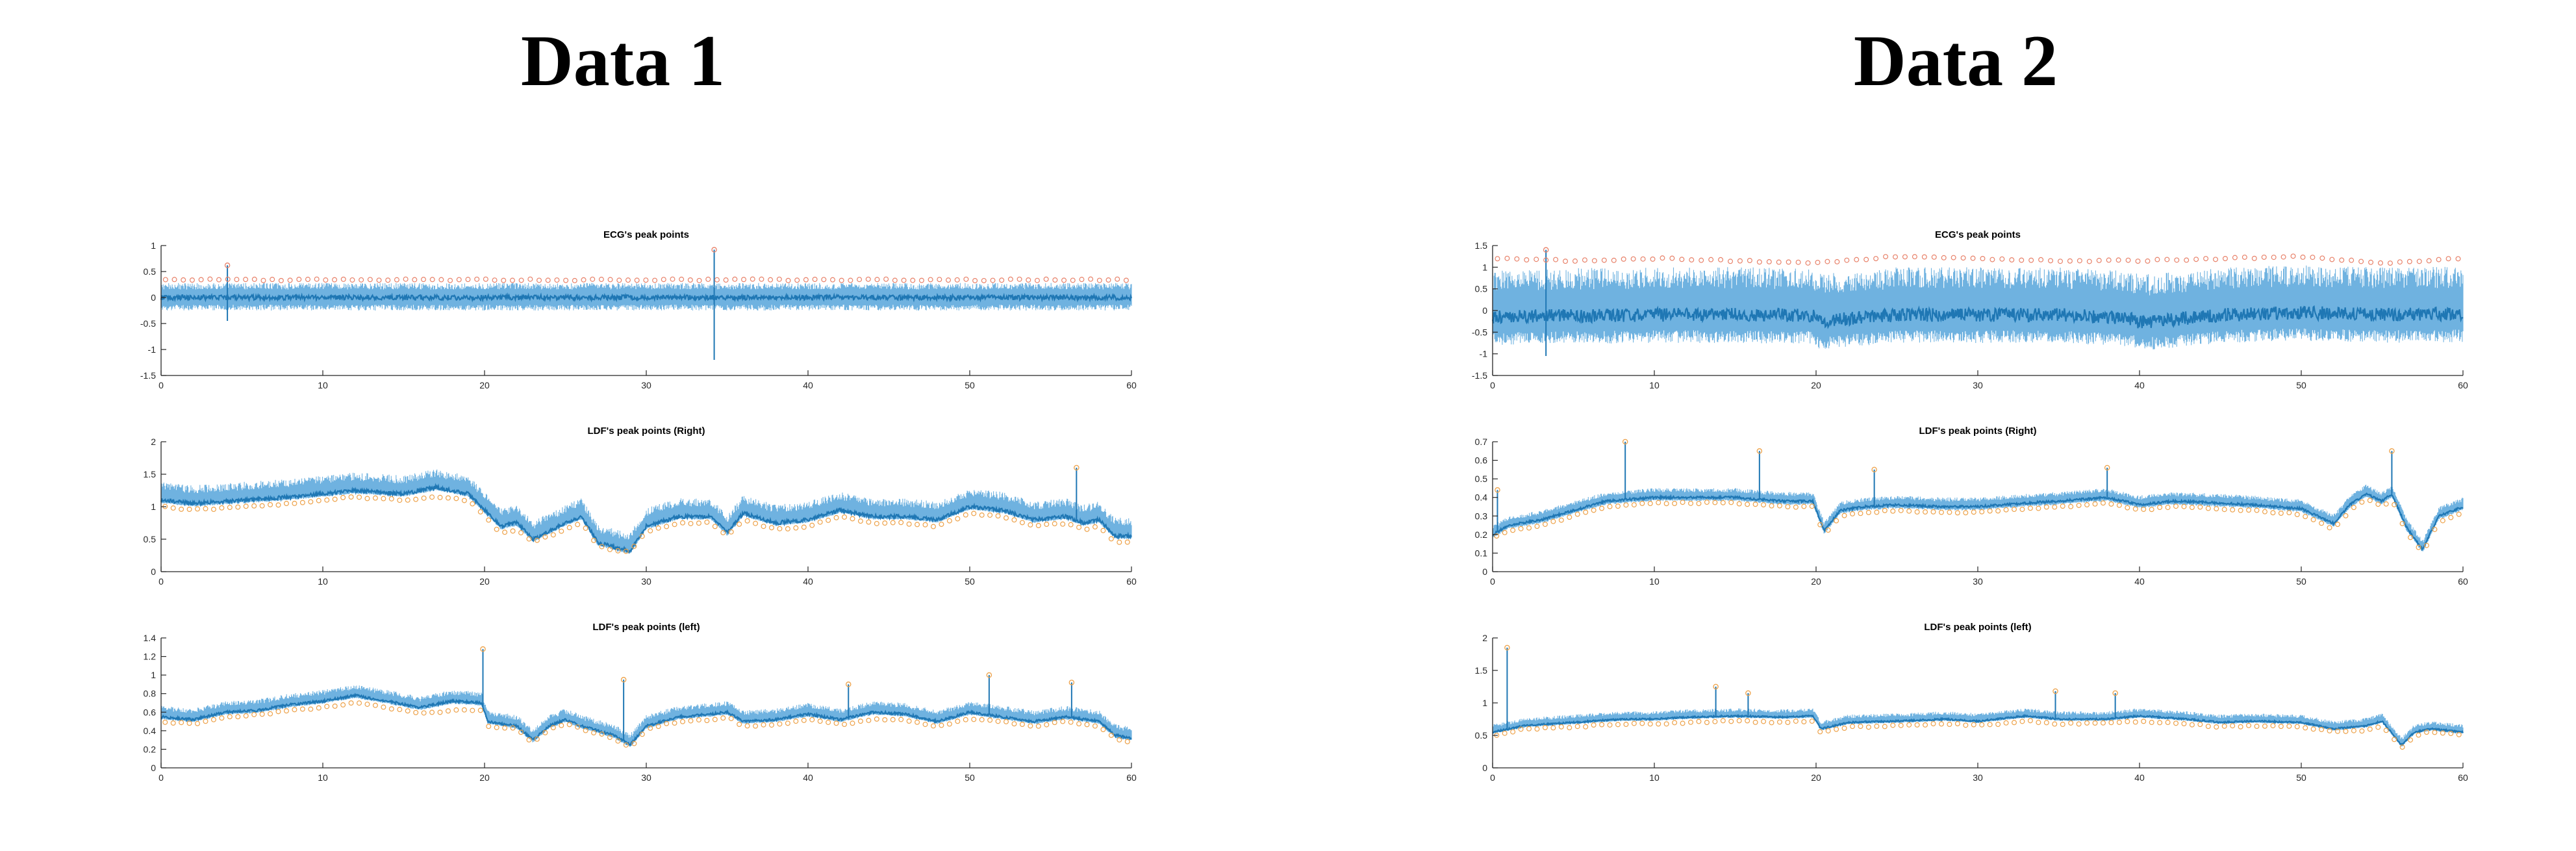 The height and width of the screenshot is (851, 2576). Describe the element at coordinates (150, 731) in the screenshot. I see `y-tick-label: 0.4` at that location.